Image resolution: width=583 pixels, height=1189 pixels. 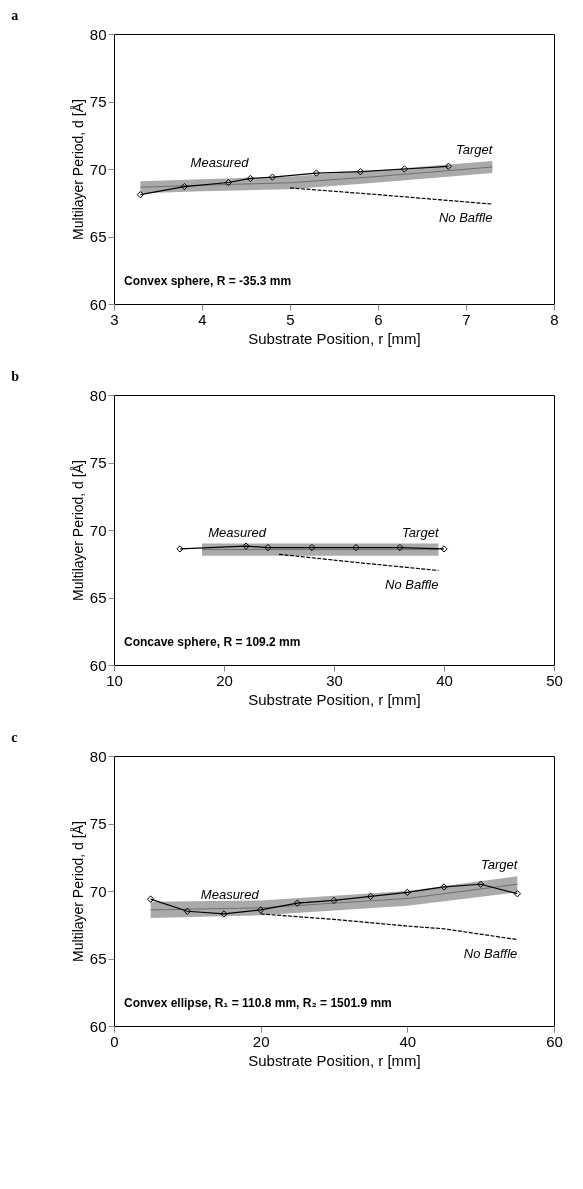 I want to click on x-tick-label: 4, so click(x=202, y=319).